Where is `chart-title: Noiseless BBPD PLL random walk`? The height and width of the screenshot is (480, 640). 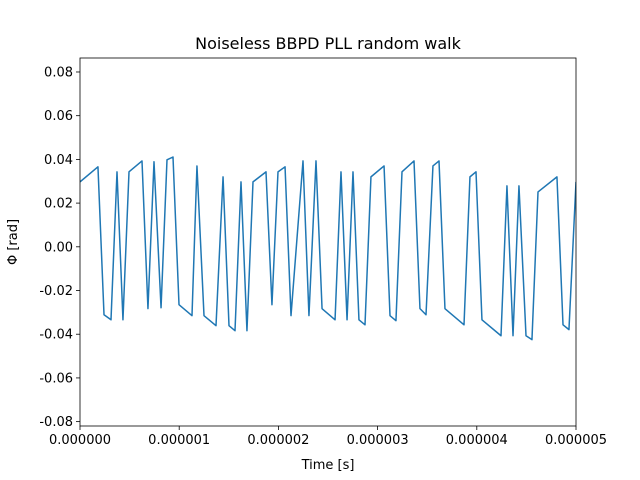 chart-title: Noiseless BBPD PLL random walk is located at coordinates (328, 43).